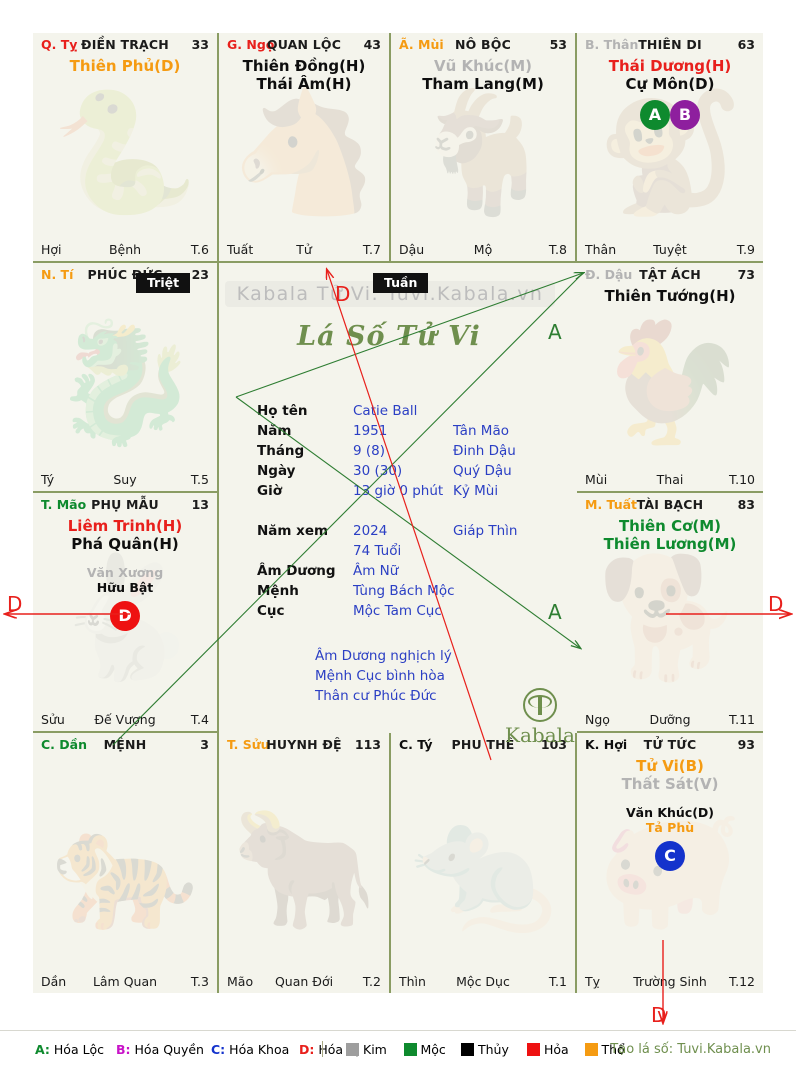 This screenshot has width=796, height=1071. What do you see at coordinates (125, 719) in the screenshot?
I see `footer-trangsinh: Đế Vượng` at bounding box center [125, 719].